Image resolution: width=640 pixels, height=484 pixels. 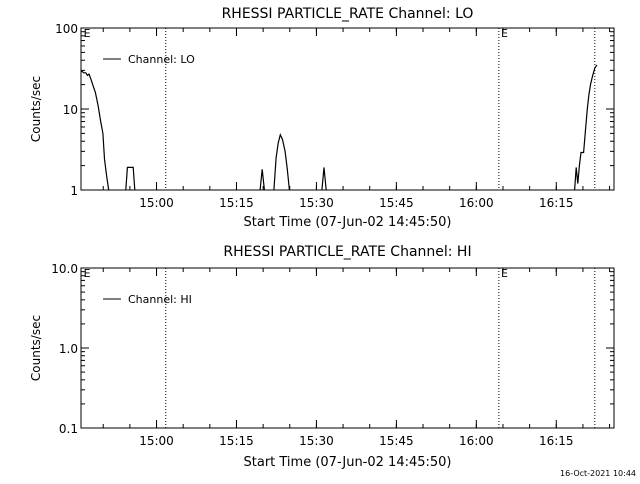 I want to click on chart-title: RHESSI PARTICLE_RATE Channel: LO, so click(x=348, y=14).